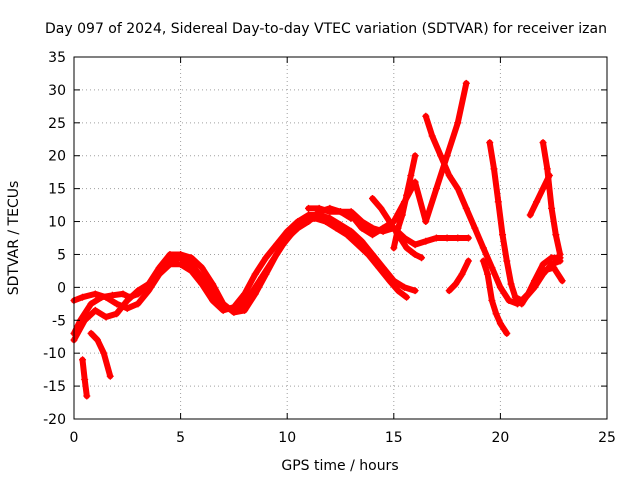 This screenshot has height=480, width=640. Describe the element at coordinates (57, 91) in the screenshot. I see `y-tick-label: 30` at that location.